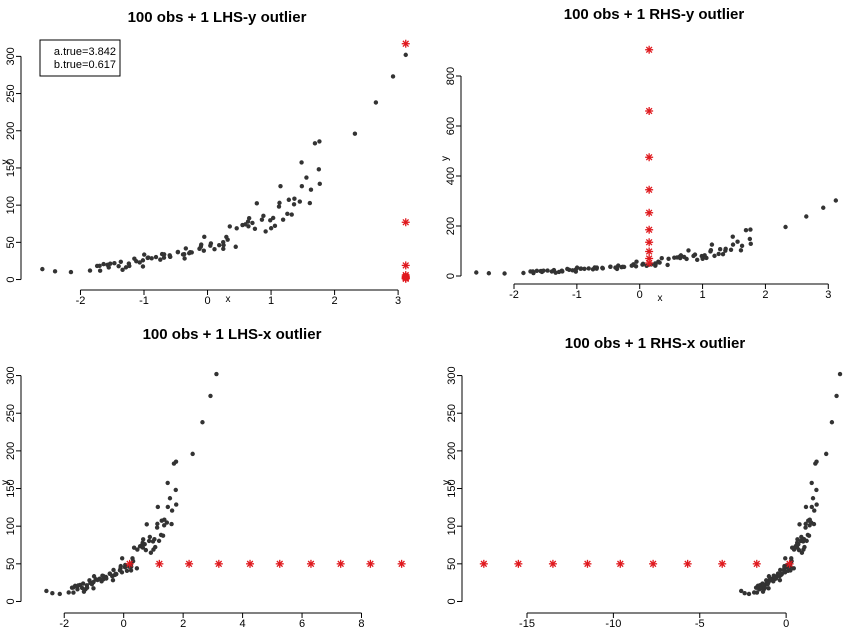 The image size is (844, 635). Describe the element at coordinates (640, 295) in the screenshot. I see `x-tick-label: 0` at that location.